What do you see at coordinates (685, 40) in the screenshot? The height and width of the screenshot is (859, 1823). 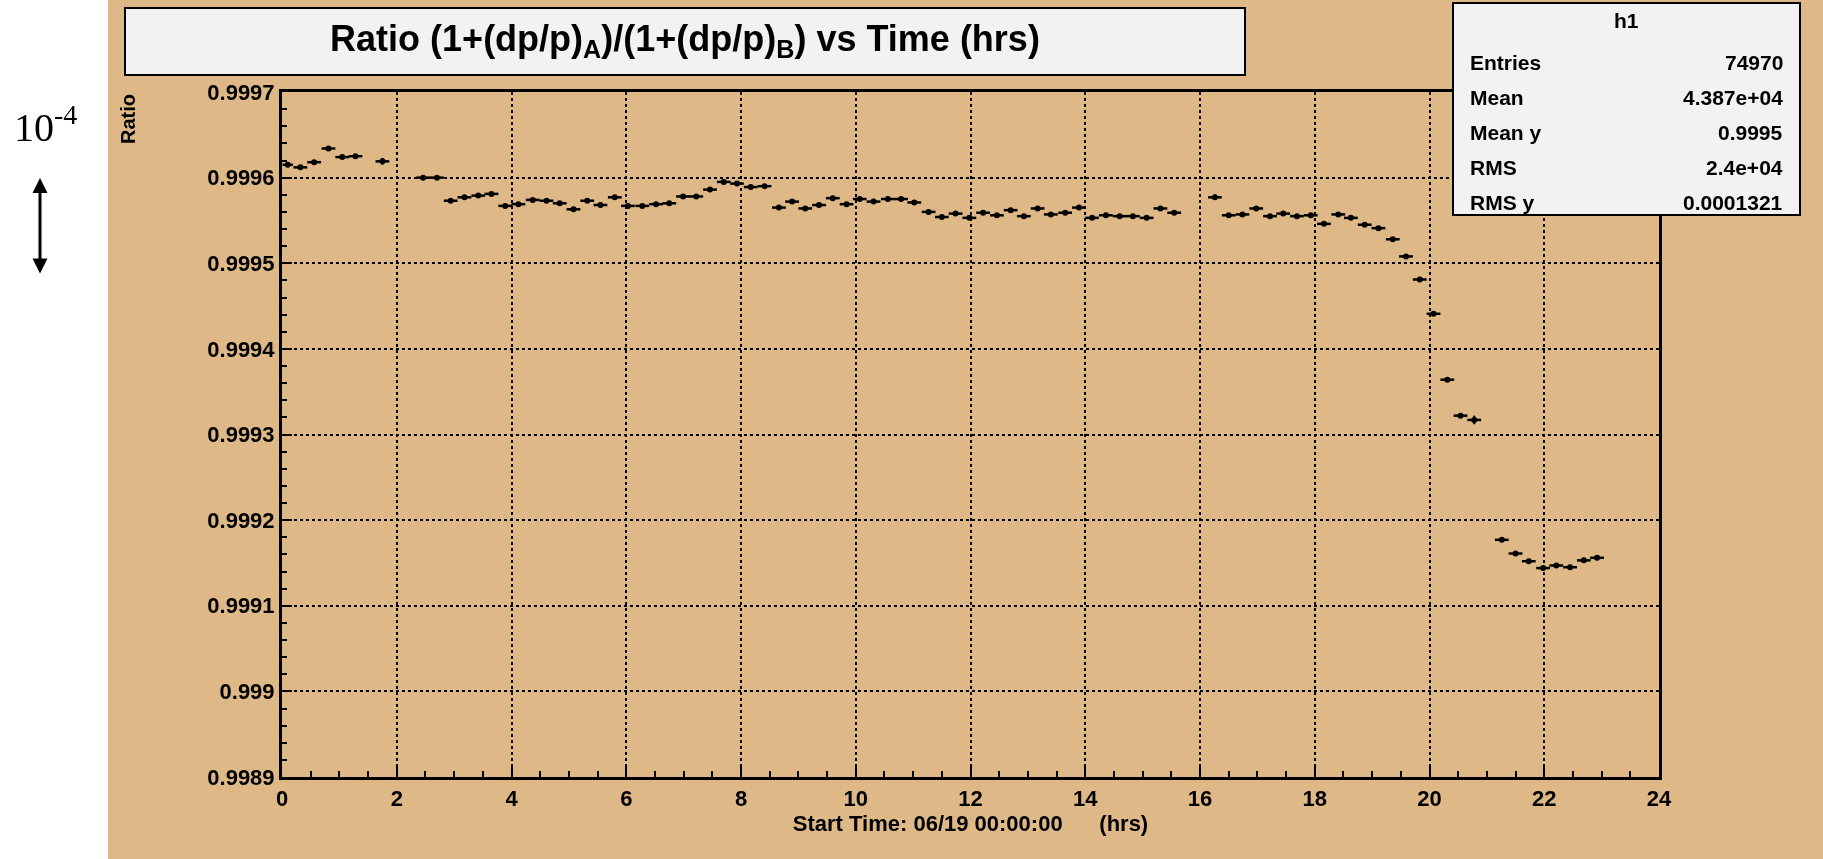 I see `chart-title: Ratio (1+(dp/p)$_{A}$)/(1+(dp/p)$_{B}$) vs Time (hrs)` at bounding box center [685, 40].